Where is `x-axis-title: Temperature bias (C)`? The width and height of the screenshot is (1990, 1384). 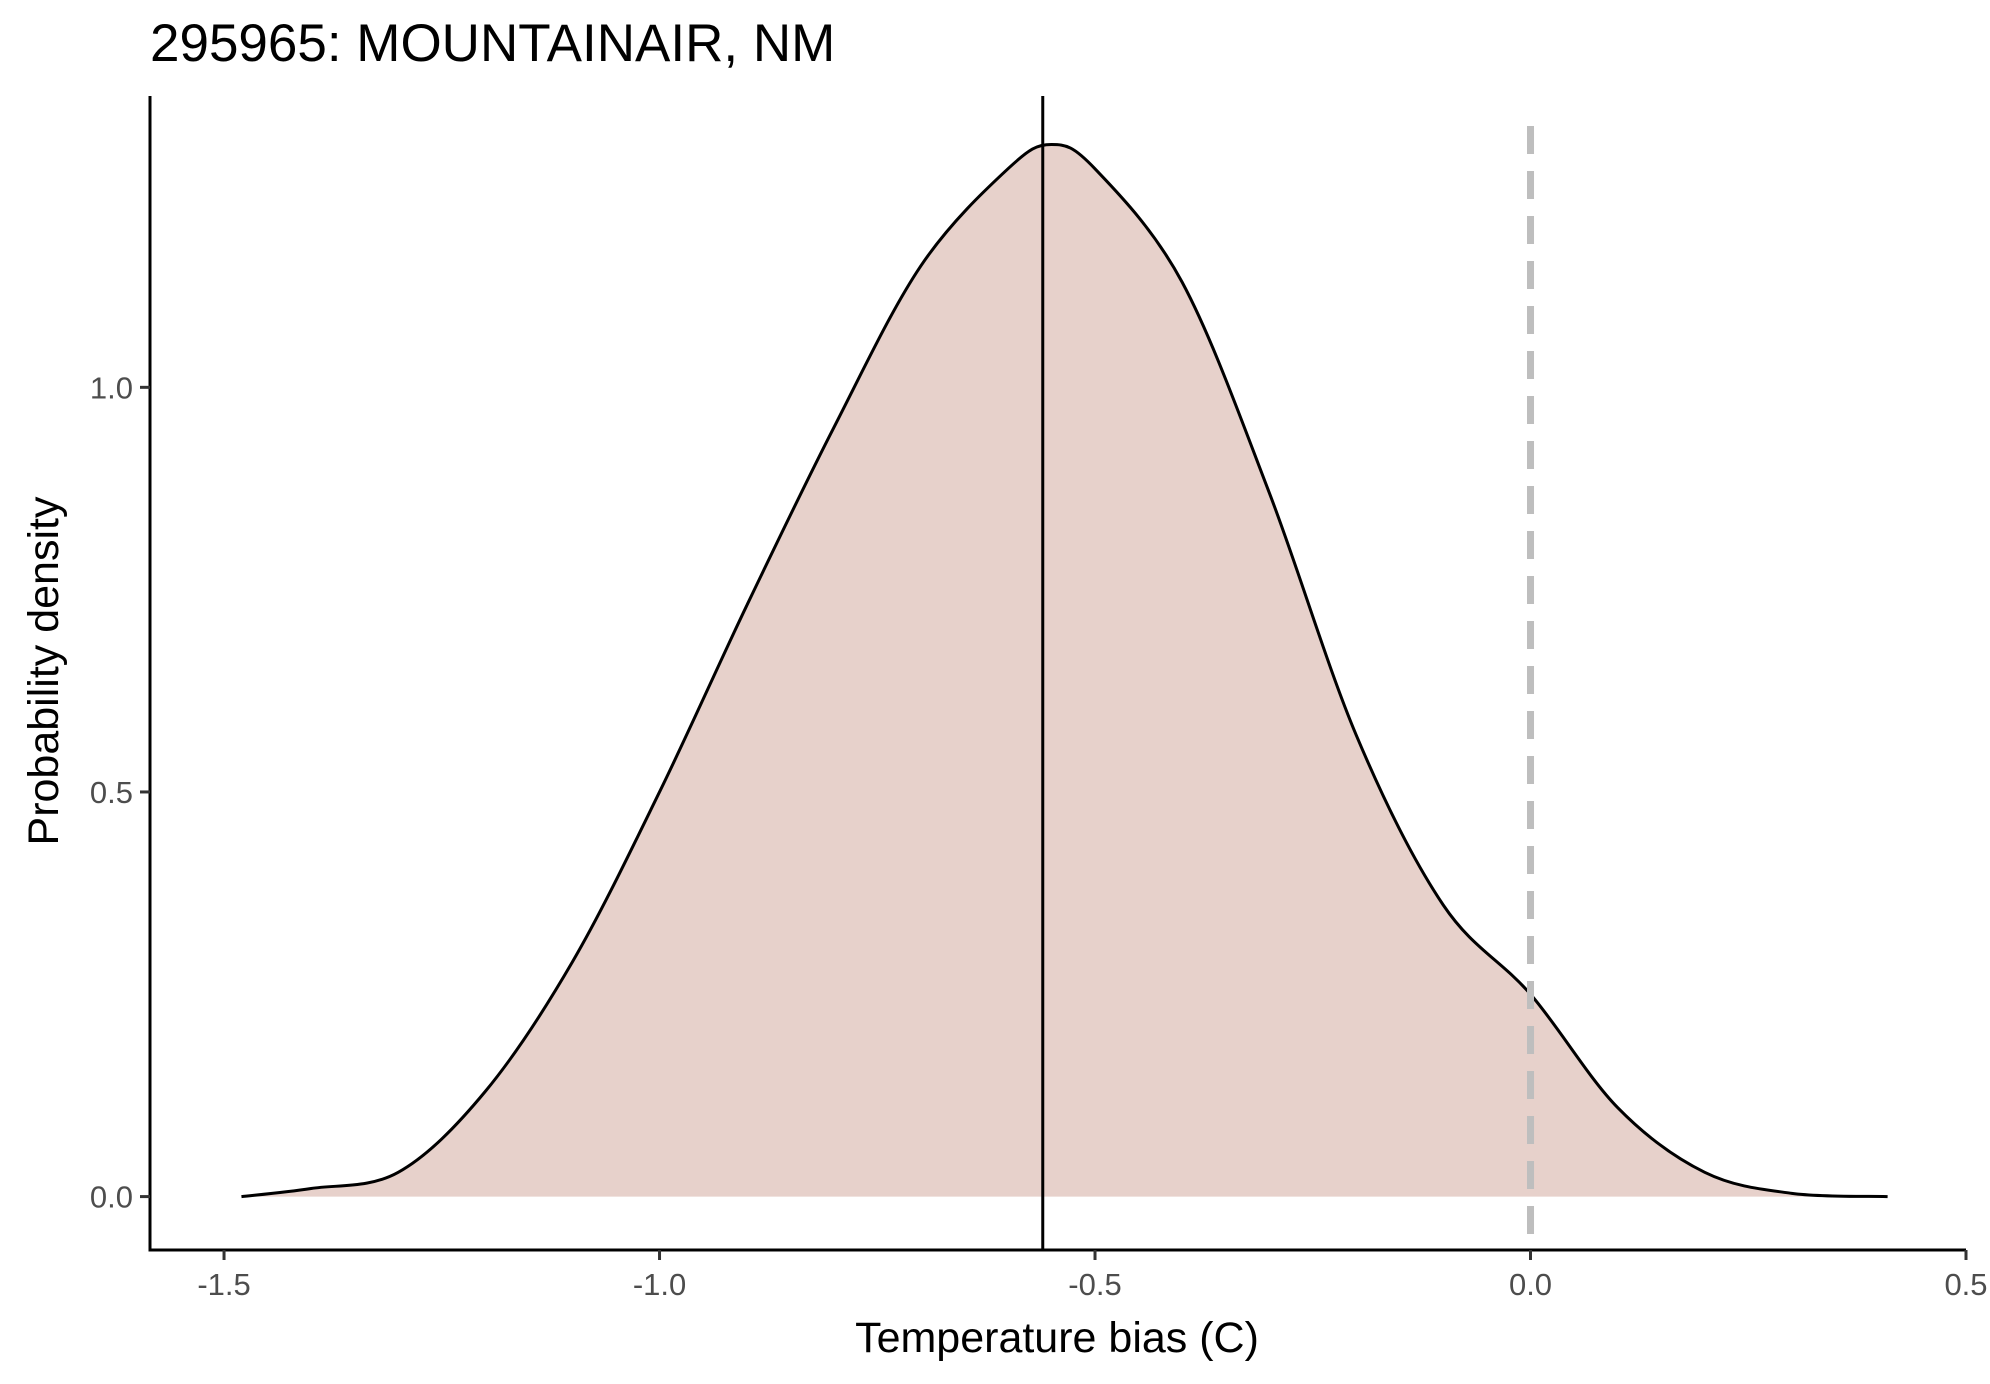 x-axis-title: Temperature bias (C) is located at coordinates (1057, 1338).